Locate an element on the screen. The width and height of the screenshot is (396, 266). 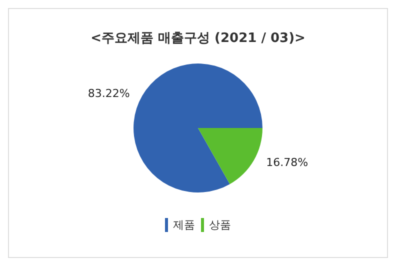
legend-label: 제품 is located at coordinates (184, 225).